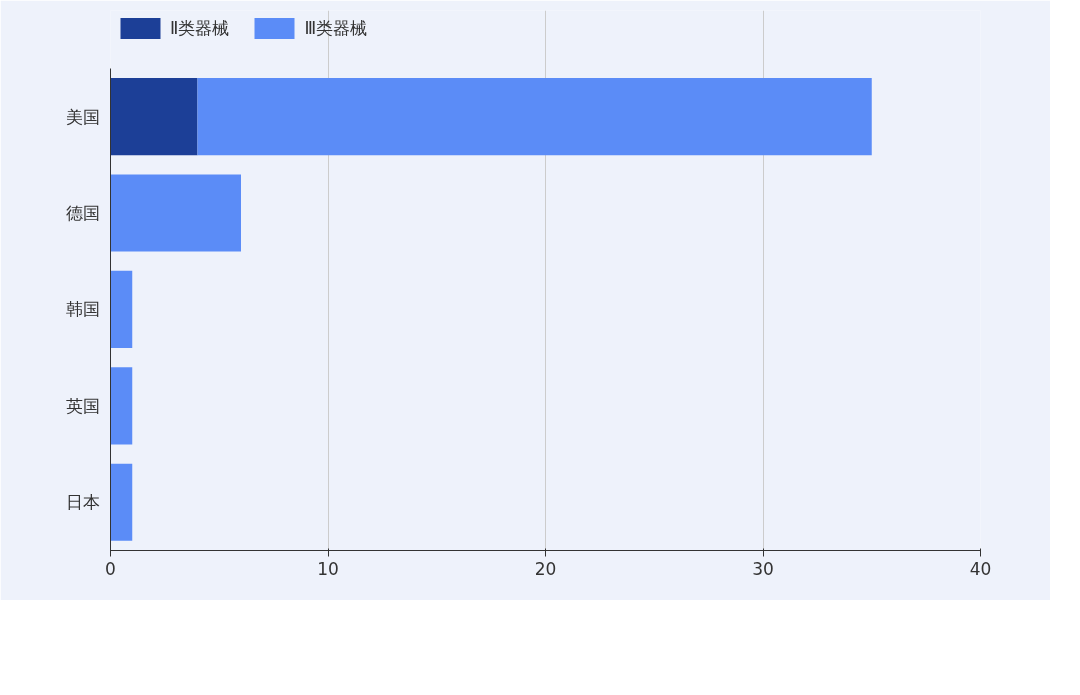  I want to click on y-tick-label: 韩国, so click(82, 309).